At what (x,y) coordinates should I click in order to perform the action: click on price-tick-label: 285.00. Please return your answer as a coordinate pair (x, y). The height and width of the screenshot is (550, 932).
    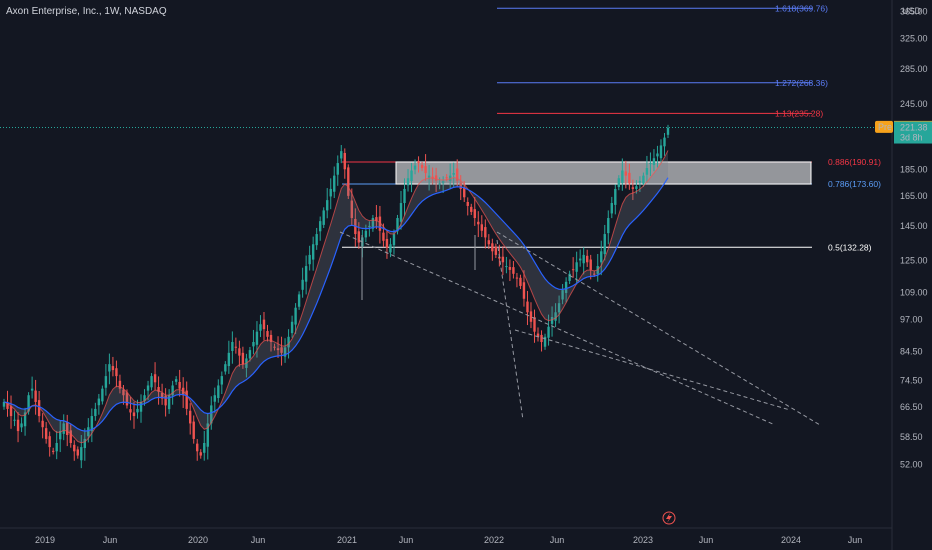
    Looking at the image, I should click on (914, 69).